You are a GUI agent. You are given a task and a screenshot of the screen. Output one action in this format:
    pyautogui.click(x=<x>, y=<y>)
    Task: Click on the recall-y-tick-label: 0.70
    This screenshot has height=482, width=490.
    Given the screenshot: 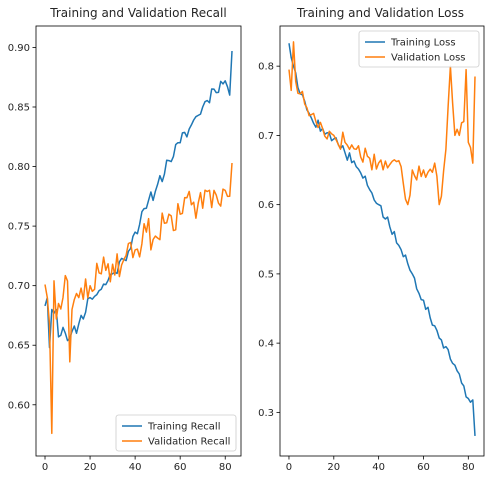 What is the action you would take?
    pyautogui.click(x=19, y=286)
    